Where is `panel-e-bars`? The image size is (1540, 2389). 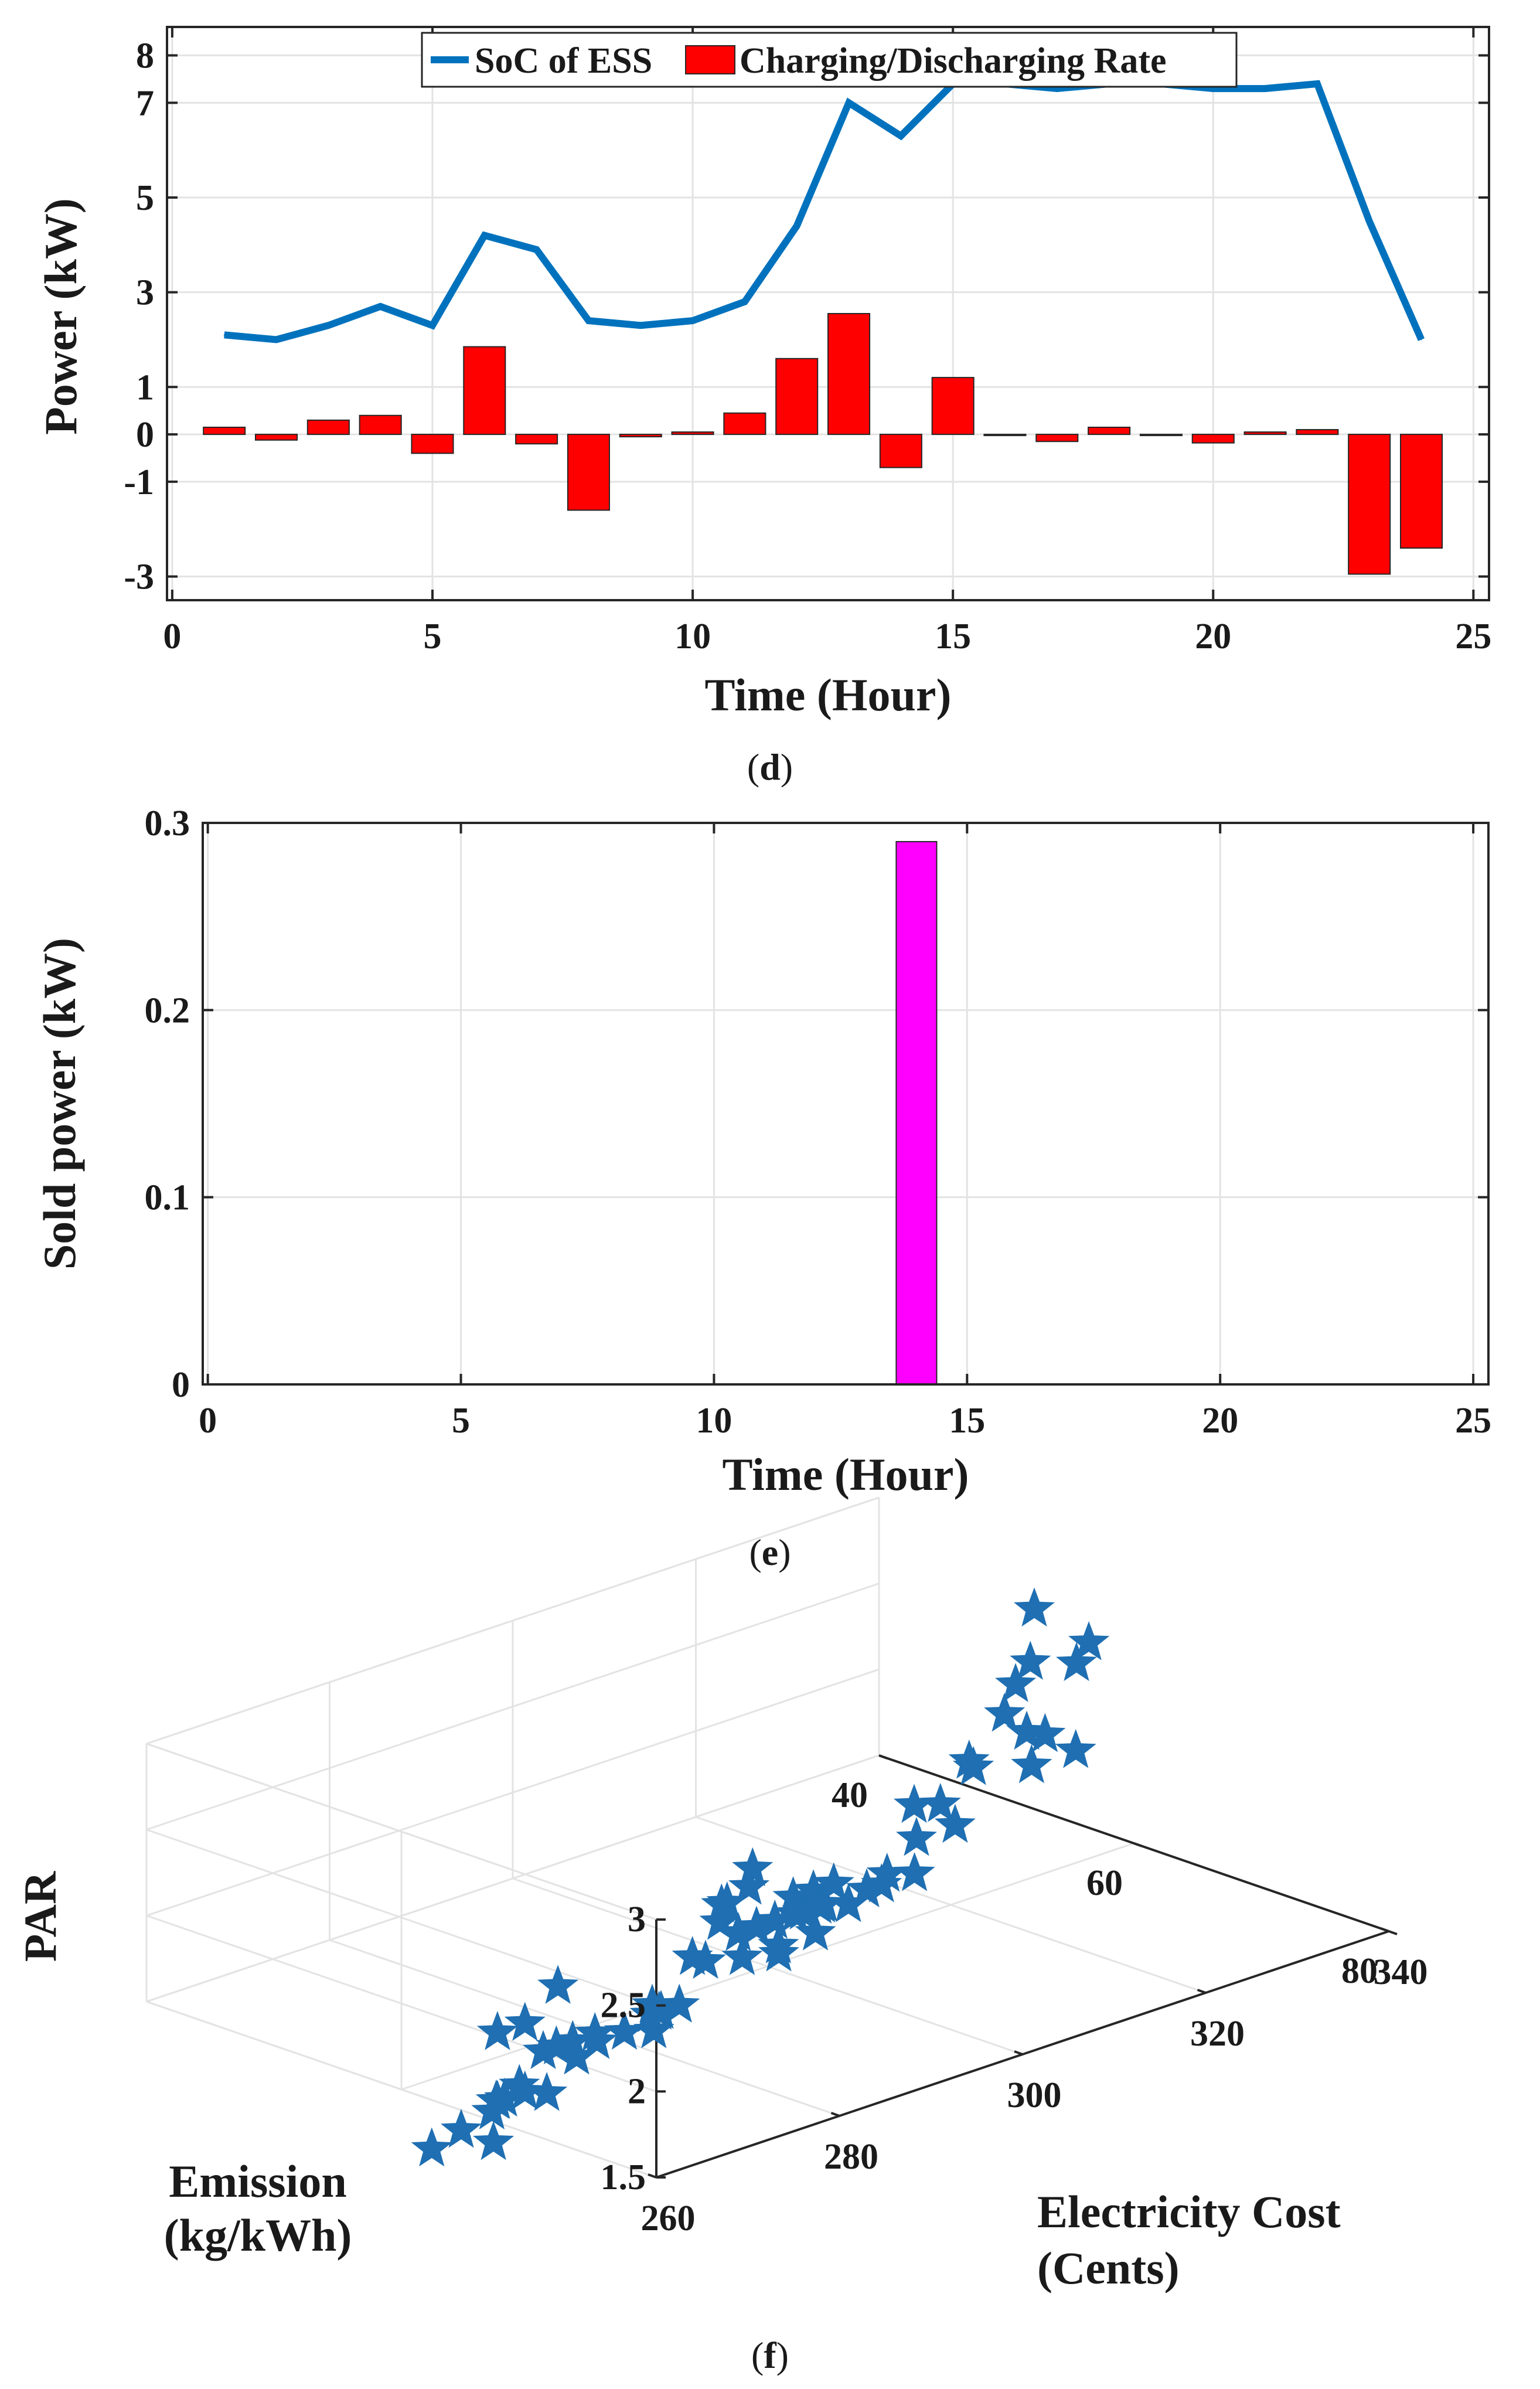 panel-e-bars is located at coordinates (917, 1112).